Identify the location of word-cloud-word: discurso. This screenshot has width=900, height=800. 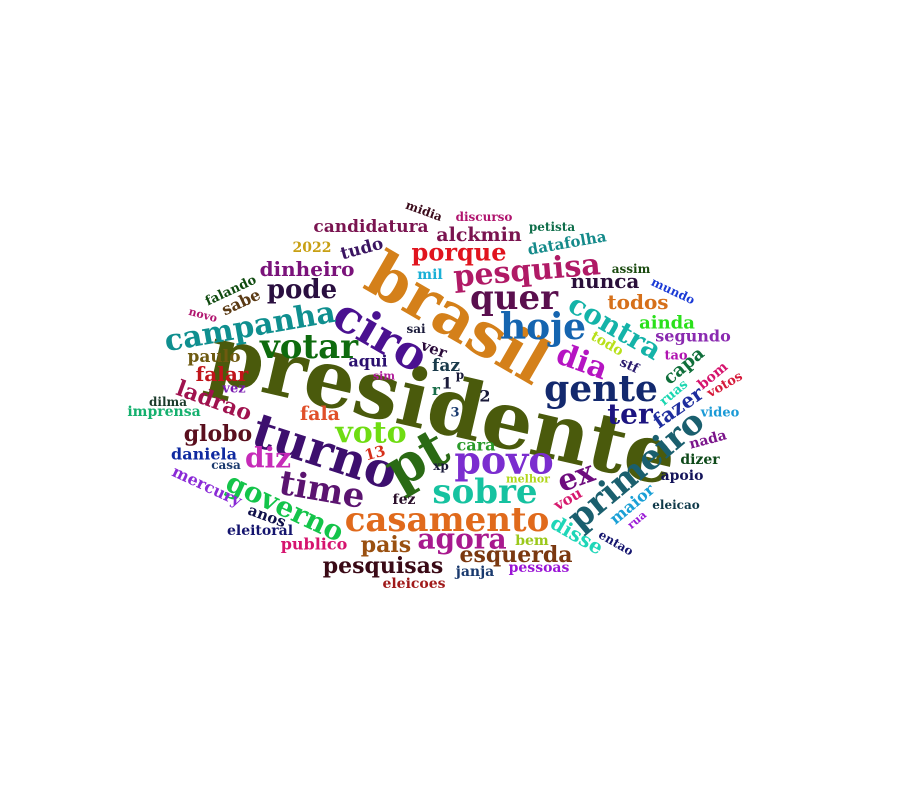
(484, 217).